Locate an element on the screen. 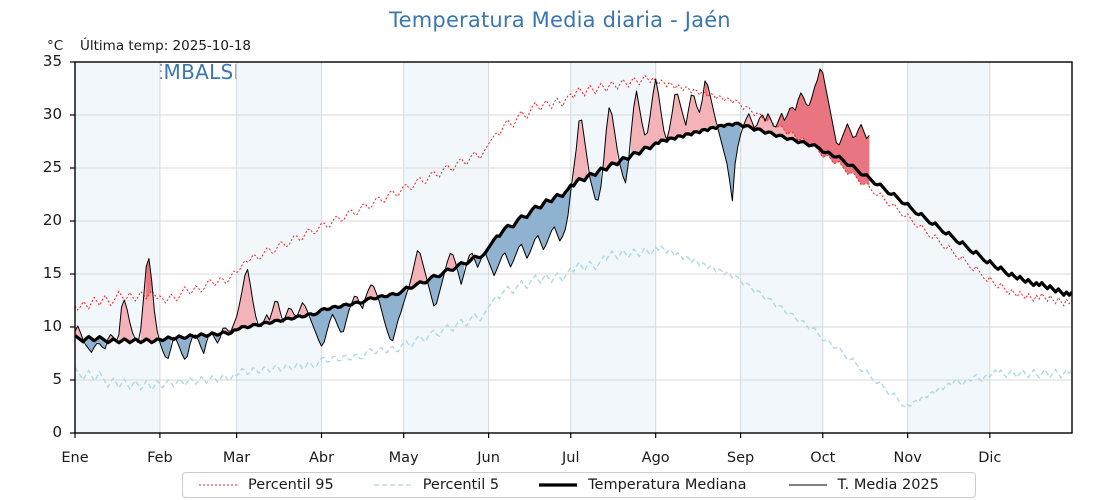 The width and height of the screenshot is (1120, 500). legend-label: Temperatura Mediana is located at coordinates (667, 485).